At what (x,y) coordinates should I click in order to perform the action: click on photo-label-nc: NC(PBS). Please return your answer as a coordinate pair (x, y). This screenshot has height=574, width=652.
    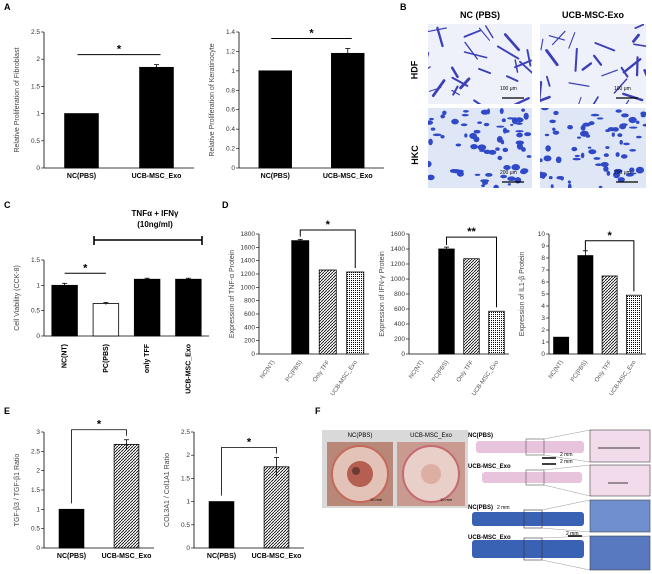
    Looking at the image, I should click on (360, 436).